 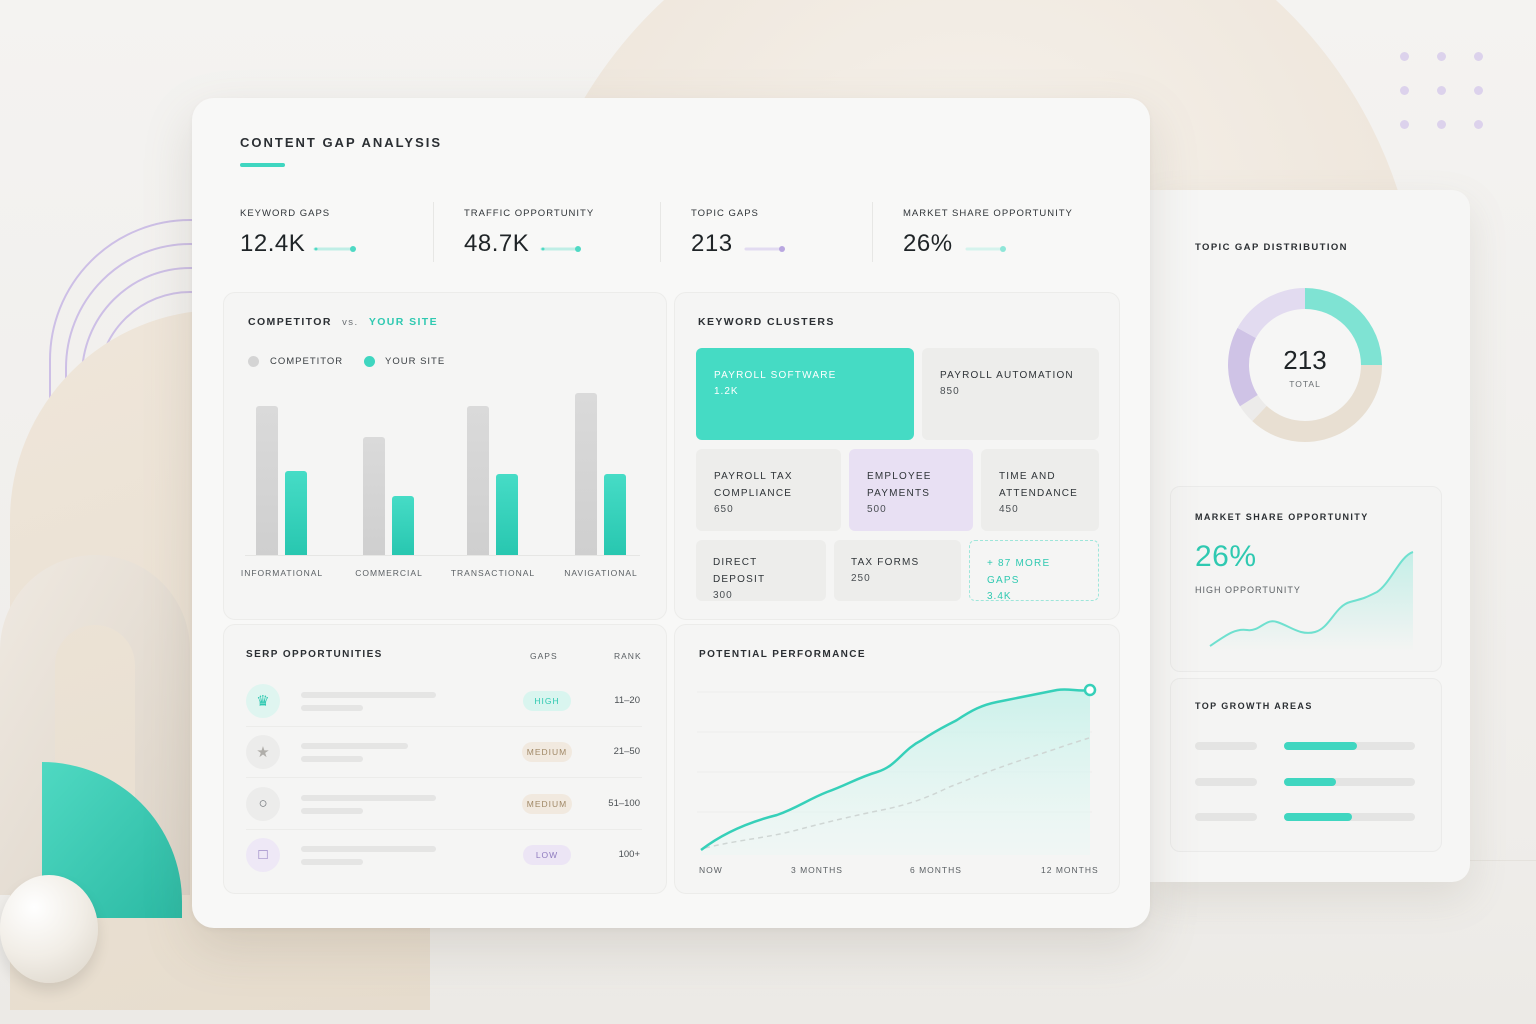 I want to click on top-growth-card, so click(x=1306, y=765).